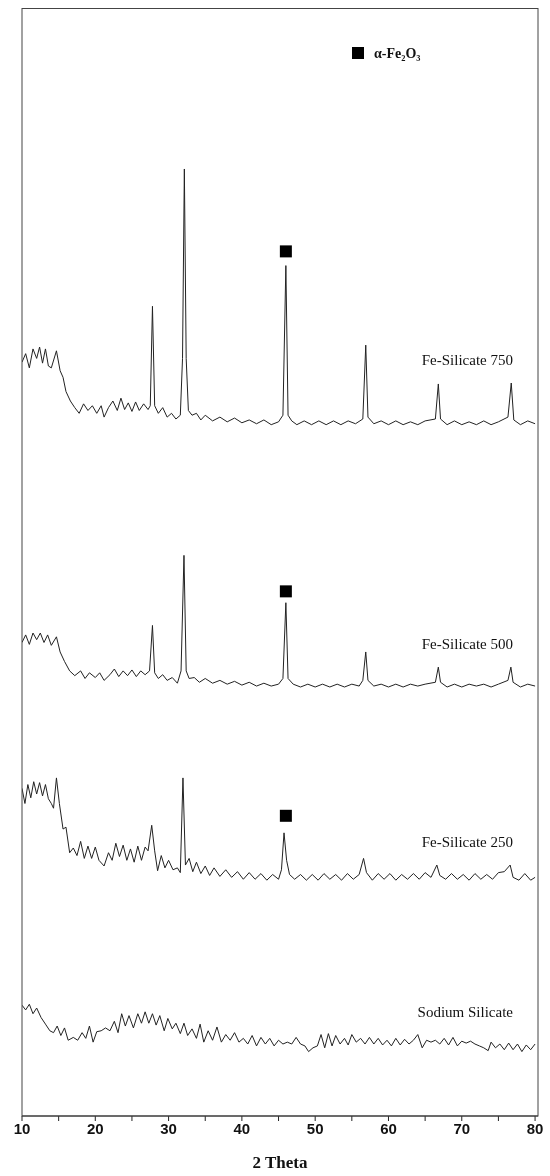 Image resolution: width=550 pixels, height=1176 pixels. What do you see at coordinates (242, 1128) in the screenshot?
I see `x-tick-label: 40` at bounding box center [242, 1128].